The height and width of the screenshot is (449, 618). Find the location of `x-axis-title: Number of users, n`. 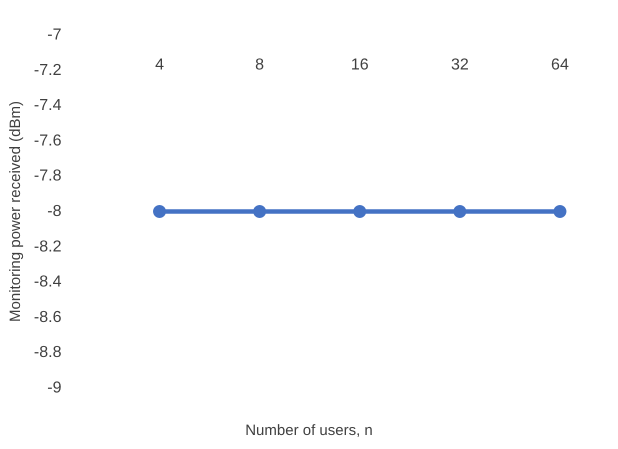

x-axis-title: Number of users, n is located at coordinates (309, 430).